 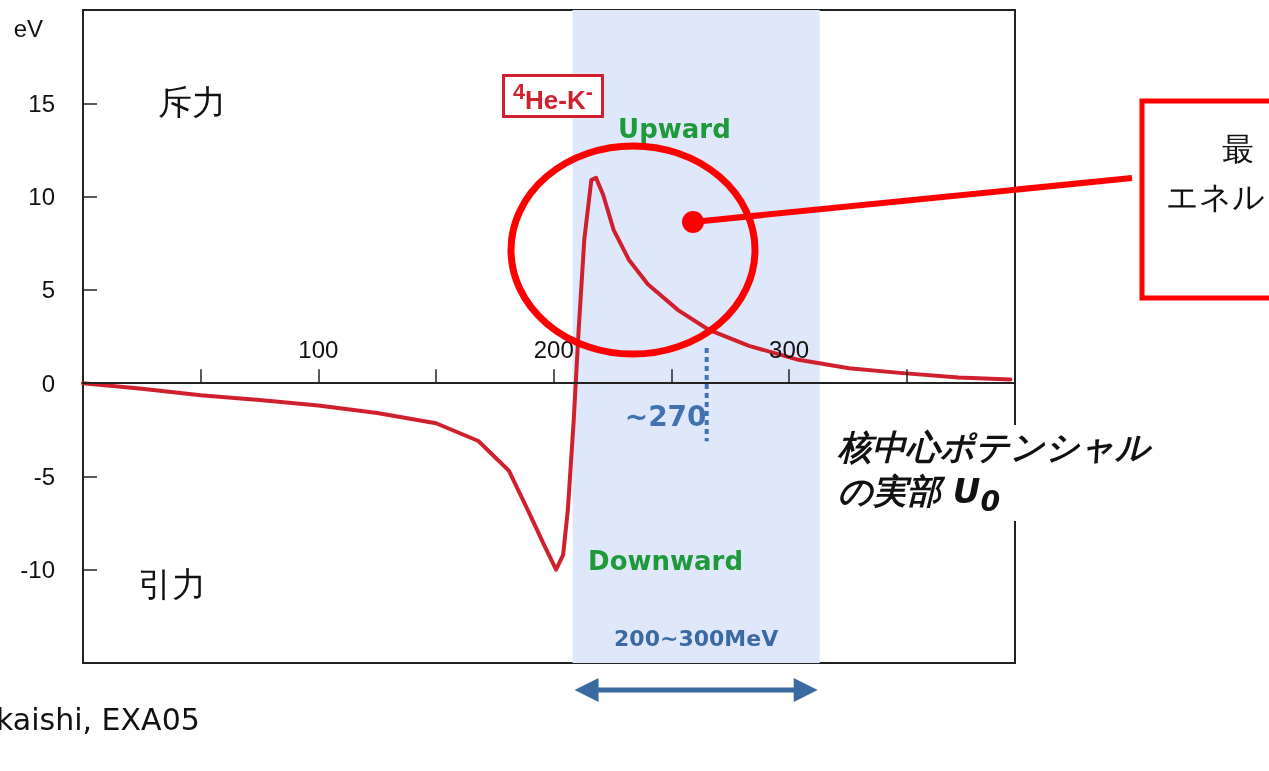 I want to click on annotation: 核中心ポテンシャルの実部 U$_{0}$, so click(x=1003, y=473).